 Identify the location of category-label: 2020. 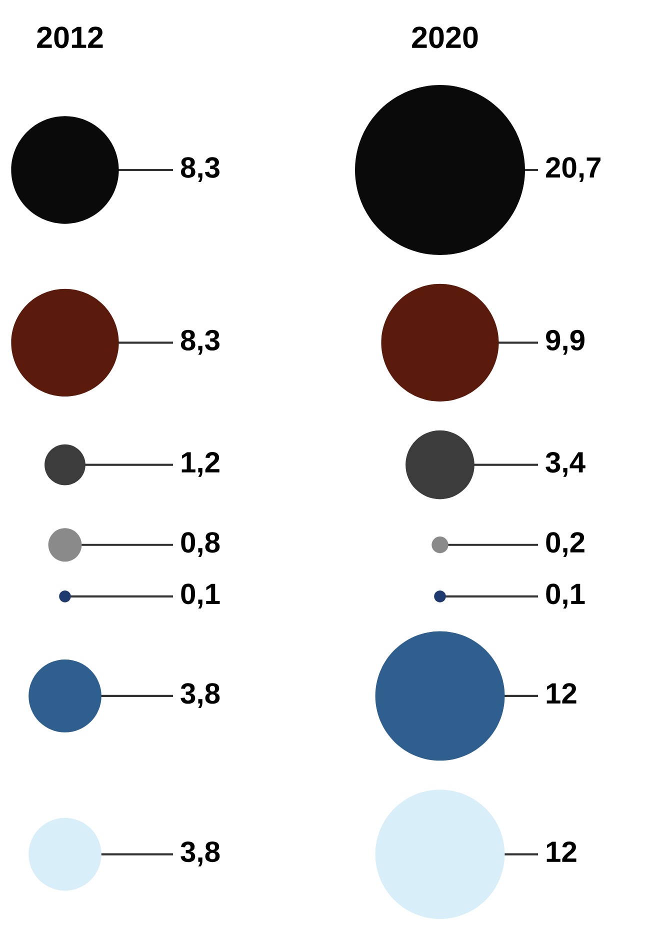
(445, 37).